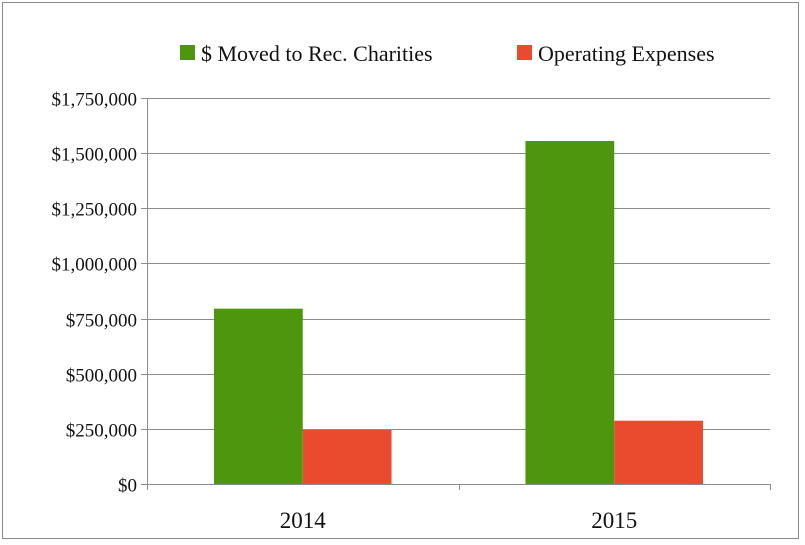 This screenshot has width=805, height=545. I want to click on x-category-labels: 2014 2015, so click(459, 520).